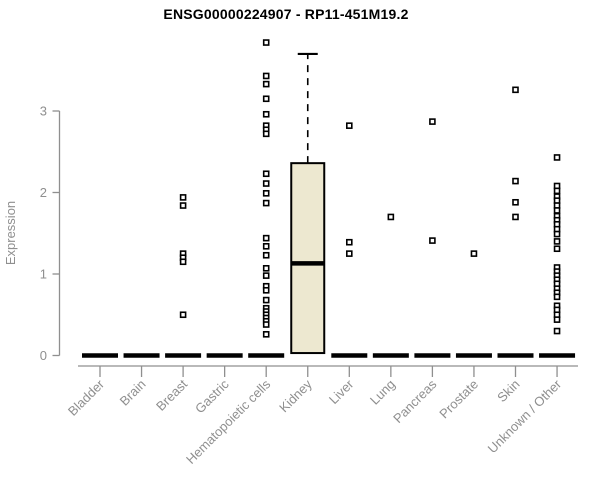 The image size is (600, 500). Describe the element at coordinates (525, 416) in the screenshot. I see `x-tick-label-unknown-other: Unknown / Other` at that location.